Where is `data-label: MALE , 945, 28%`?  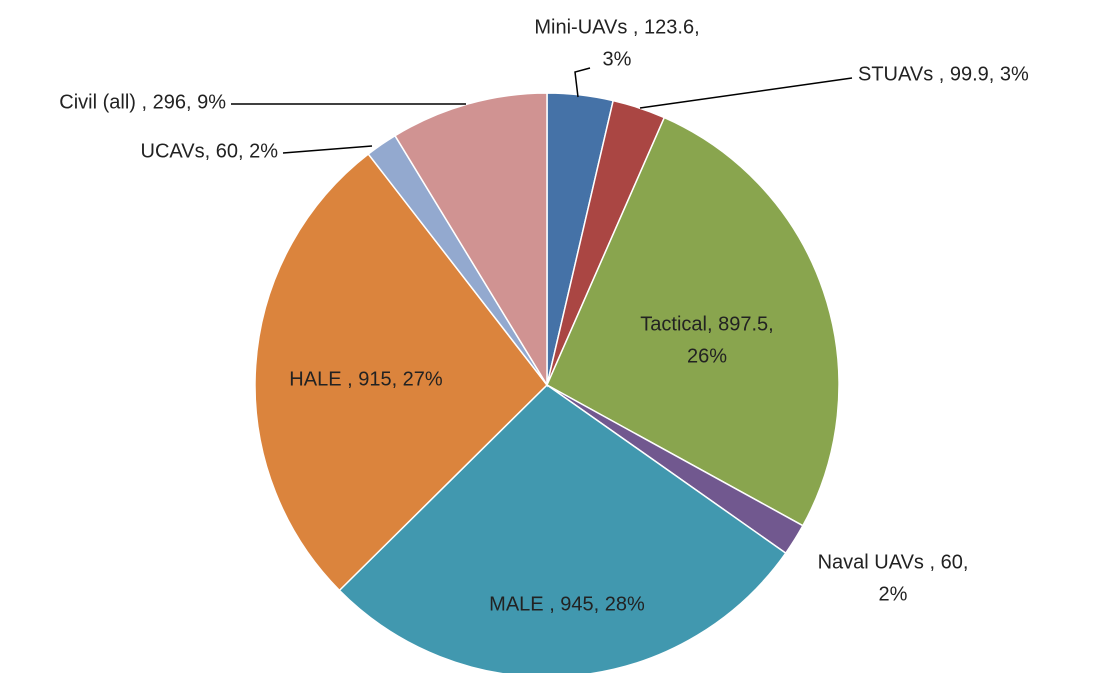
data-label: MALE , 945, 28% is located at coordinates (567, 604).